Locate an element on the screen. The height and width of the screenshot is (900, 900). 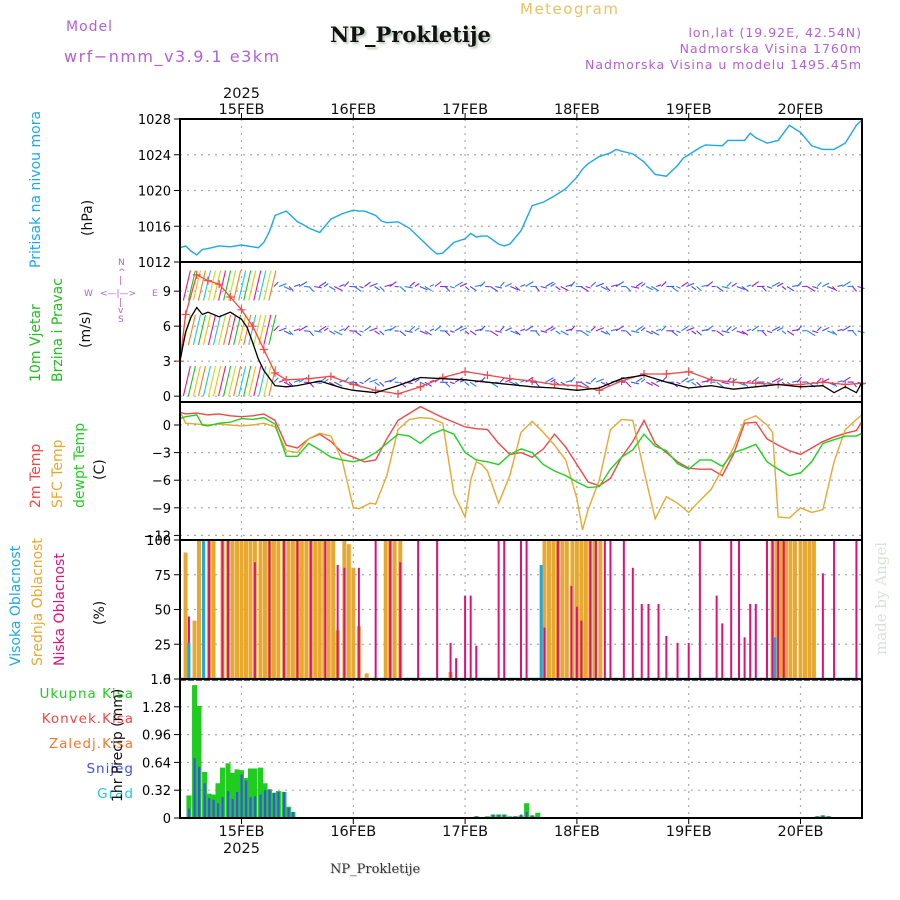
ytick-label-pressure: 1024 is located at coordinates (154, 156).